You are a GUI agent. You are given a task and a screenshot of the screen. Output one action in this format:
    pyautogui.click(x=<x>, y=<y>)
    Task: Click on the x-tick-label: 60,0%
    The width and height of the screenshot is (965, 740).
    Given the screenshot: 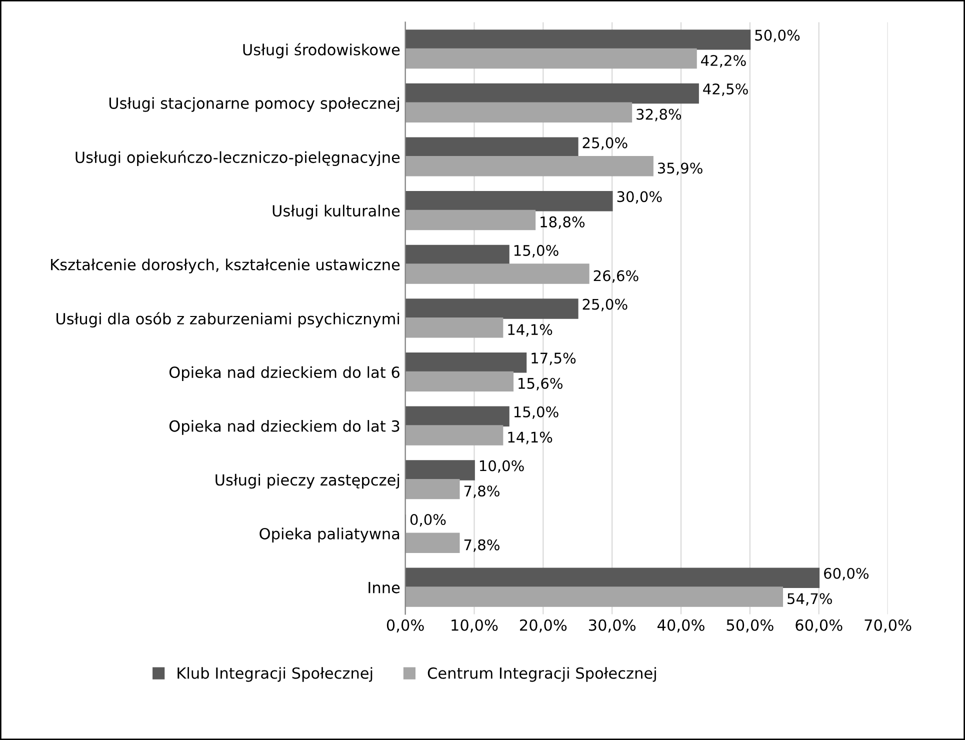 What is the action you would take?
    pyautogui.click(x=819, y=625)
    